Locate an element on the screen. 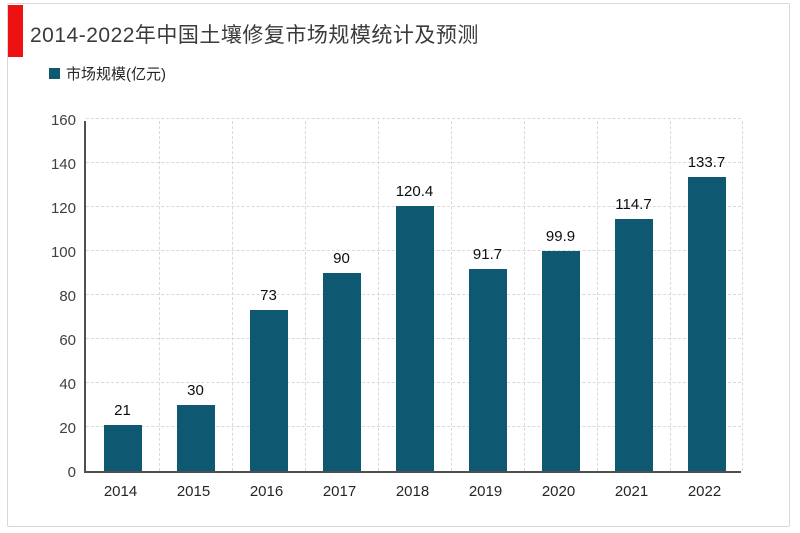  bar-2017 is located at coordinates (341, 372).